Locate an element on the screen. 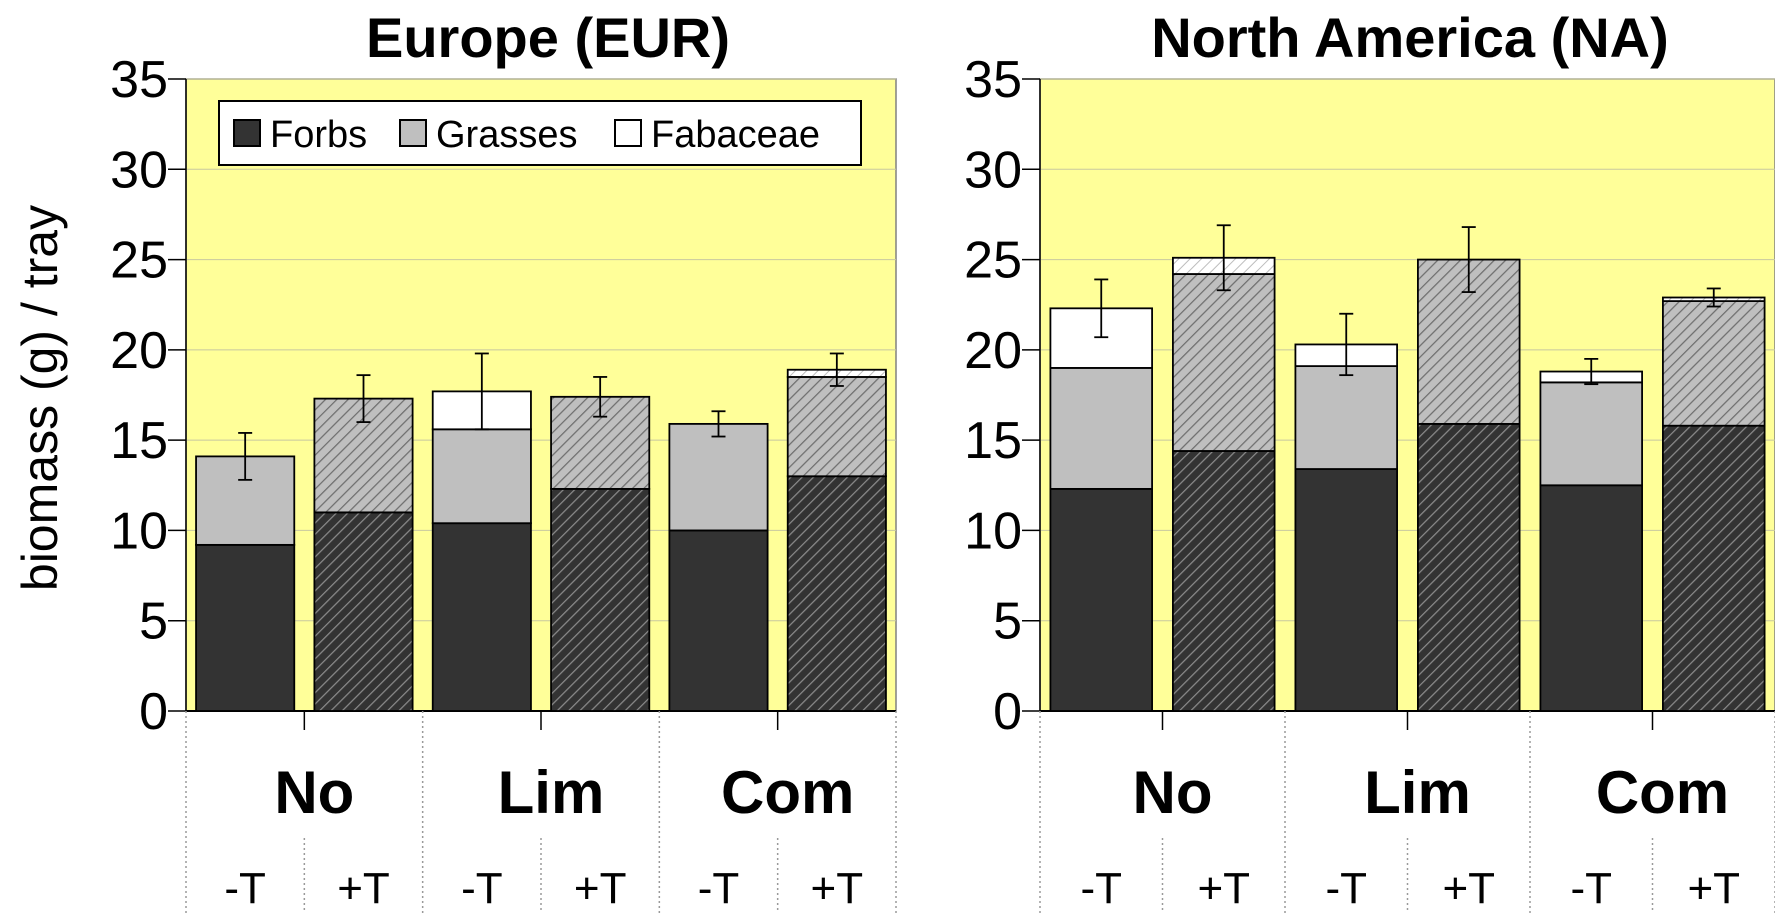 Image resolution: width=1775 pixels, height=913 pixels. legend-label-grasses: Grasses is located at coordinates (506, 135).